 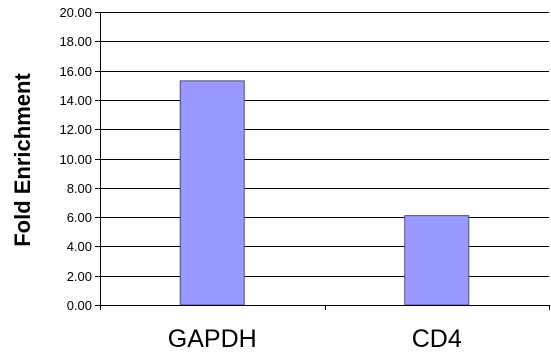 What do you see at coordinates (79, 276) in the screenshot?
I see `y-tick-label: 2.00` at bounding box center [79, 276].